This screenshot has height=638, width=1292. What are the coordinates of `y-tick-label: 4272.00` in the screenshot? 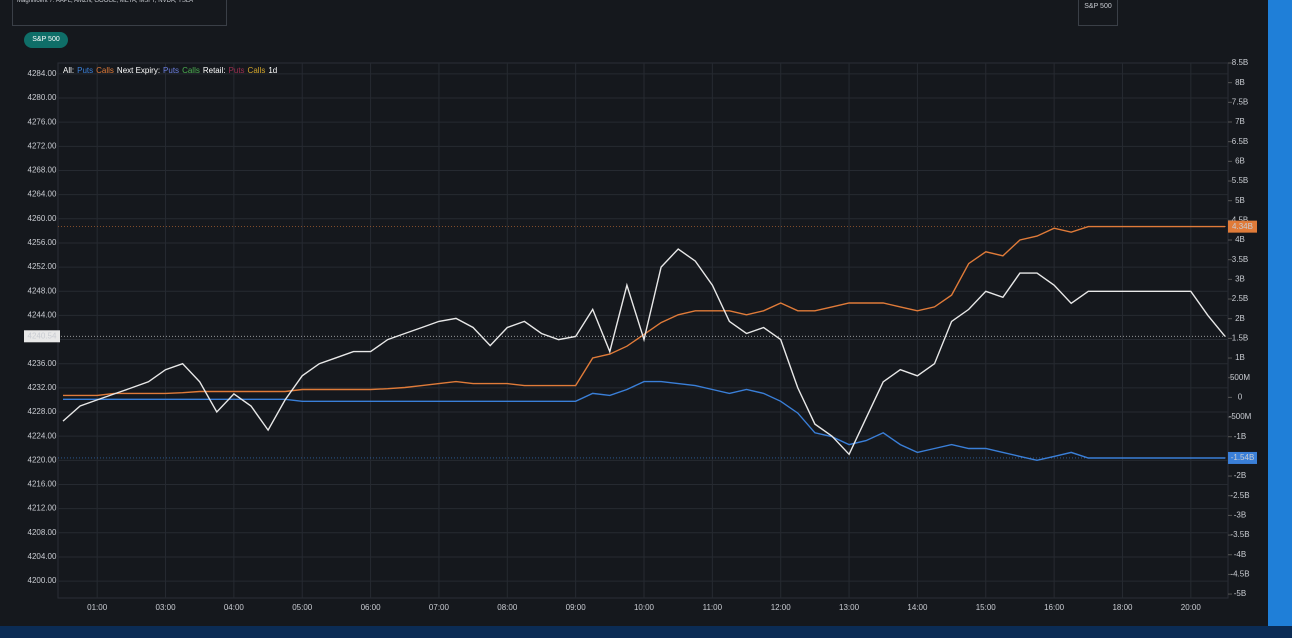 It's located at (42, 145).